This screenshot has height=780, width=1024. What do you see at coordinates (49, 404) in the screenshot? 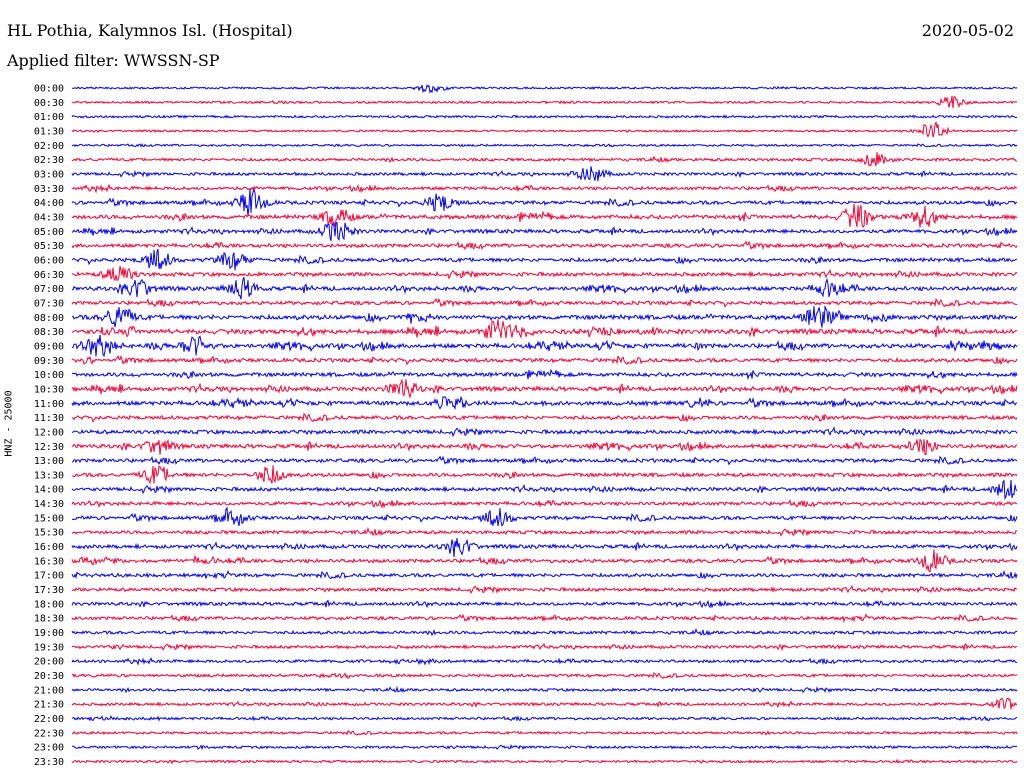
I see `row-time-label: 11:00` at bounding box center [49, 404].